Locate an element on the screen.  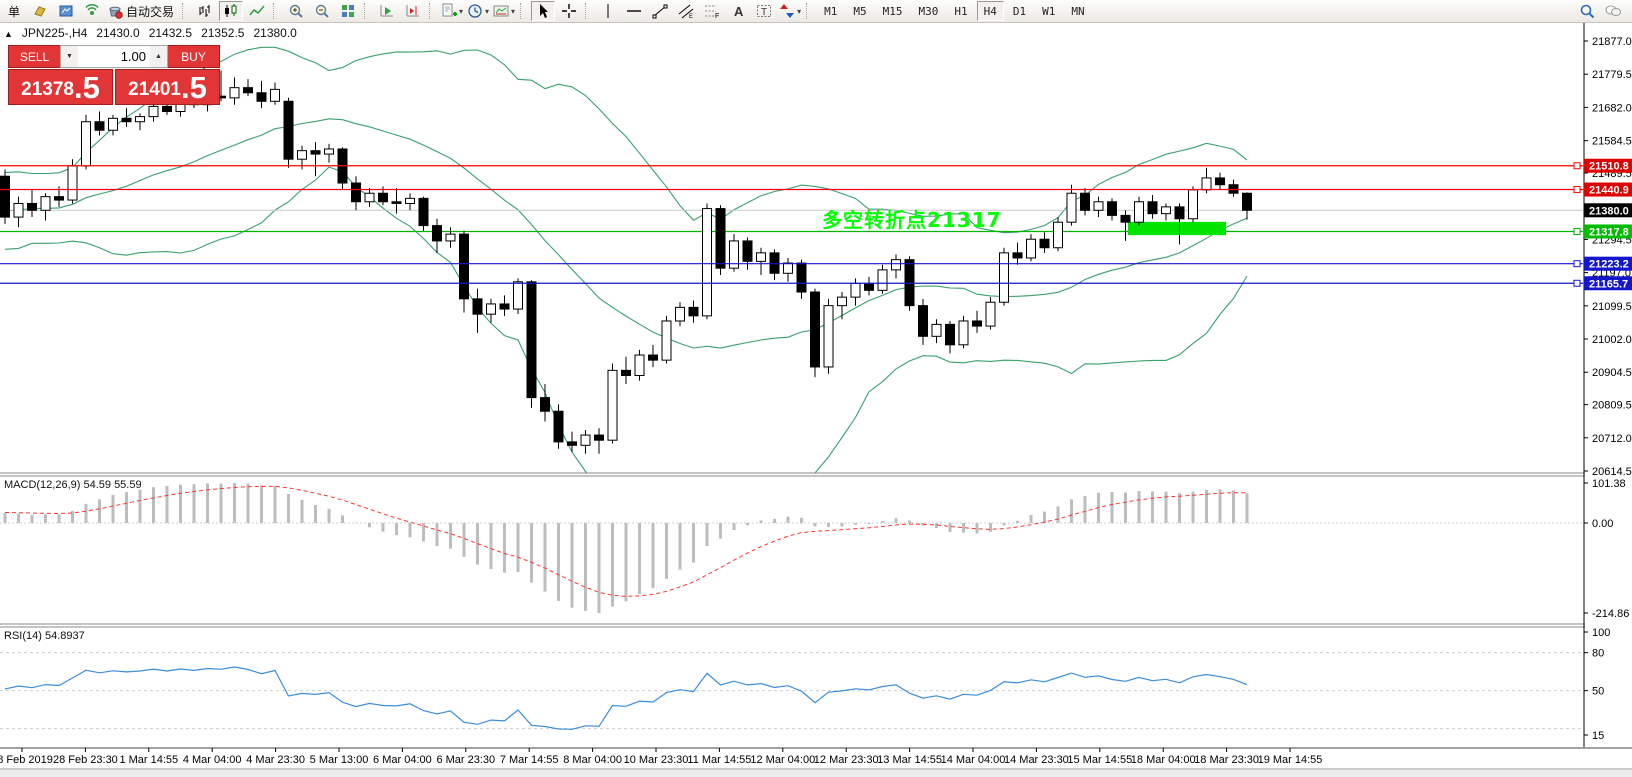
time-axis is located at coordinates (816, 758).